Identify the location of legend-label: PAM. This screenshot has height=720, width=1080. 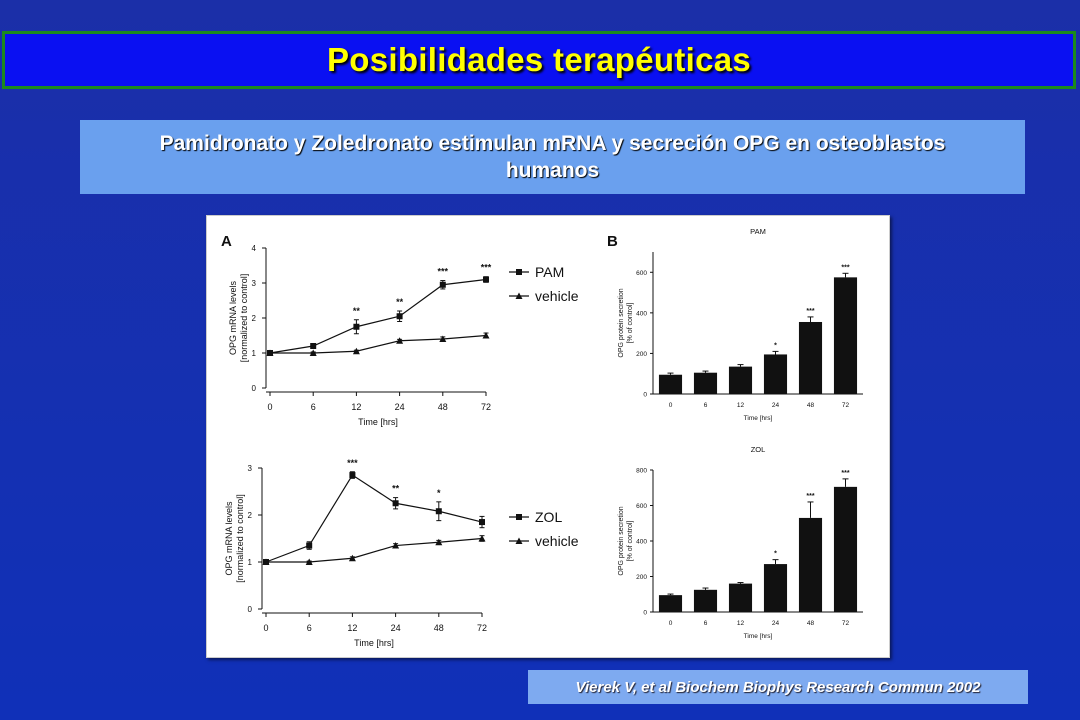
(549, 272).